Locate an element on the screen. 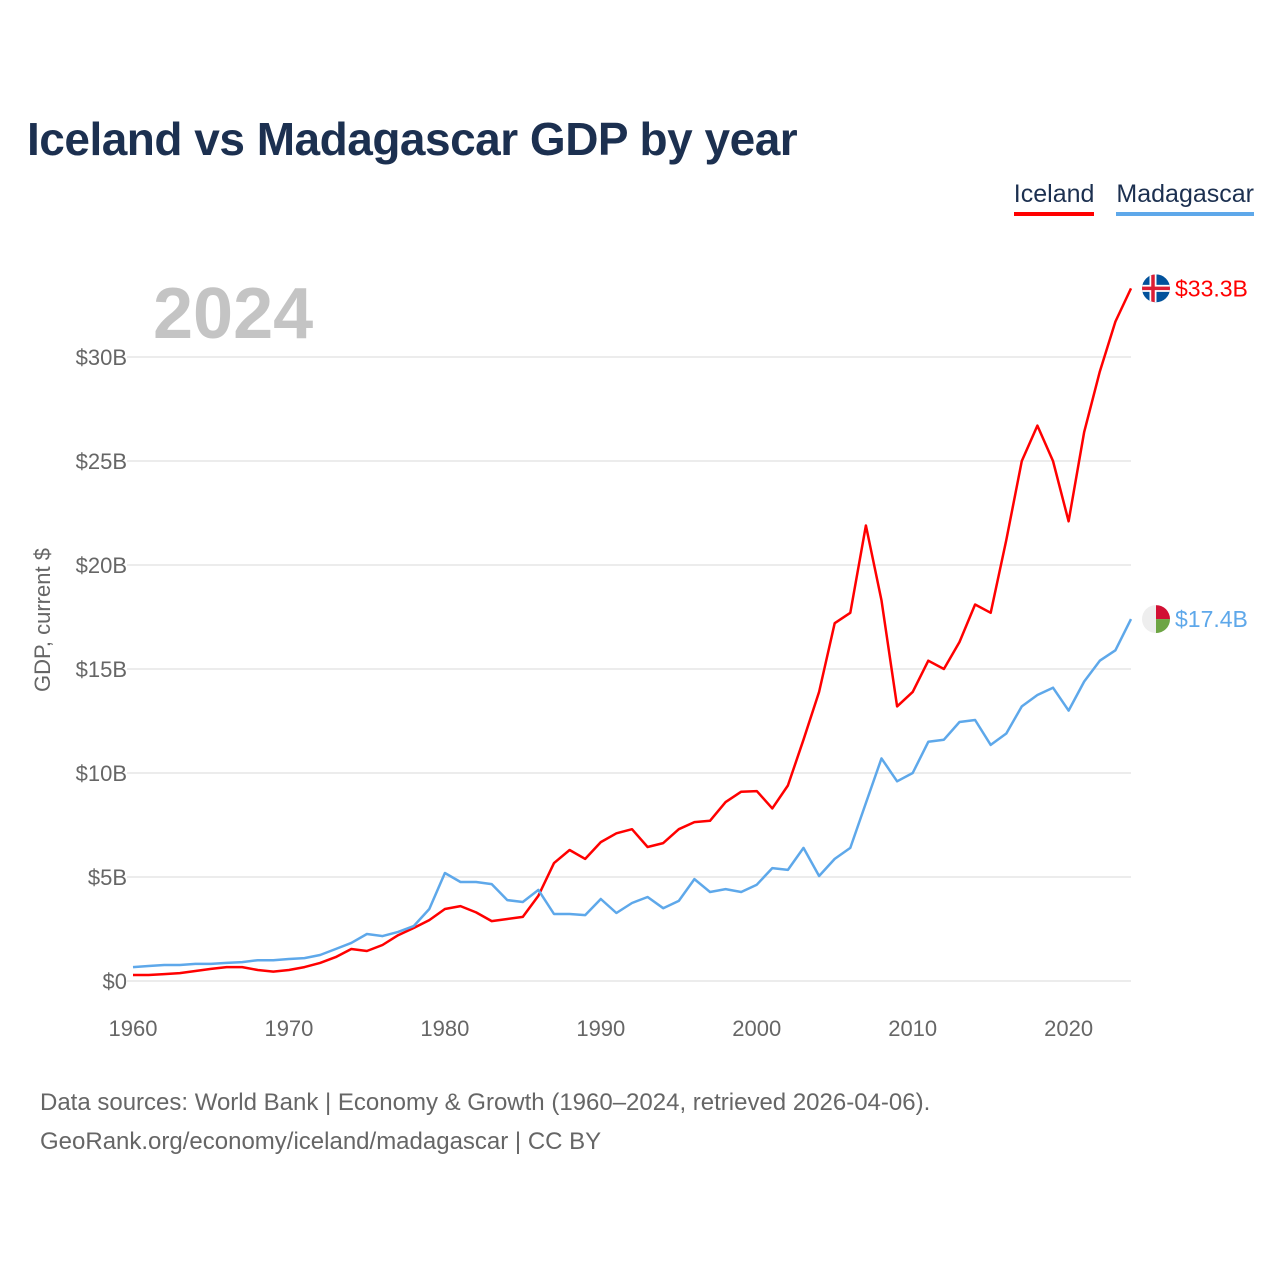 The height and width of the screenshot is (1280, 1280). x-tick-label: 1990 is located at coordinates (600, 1028).